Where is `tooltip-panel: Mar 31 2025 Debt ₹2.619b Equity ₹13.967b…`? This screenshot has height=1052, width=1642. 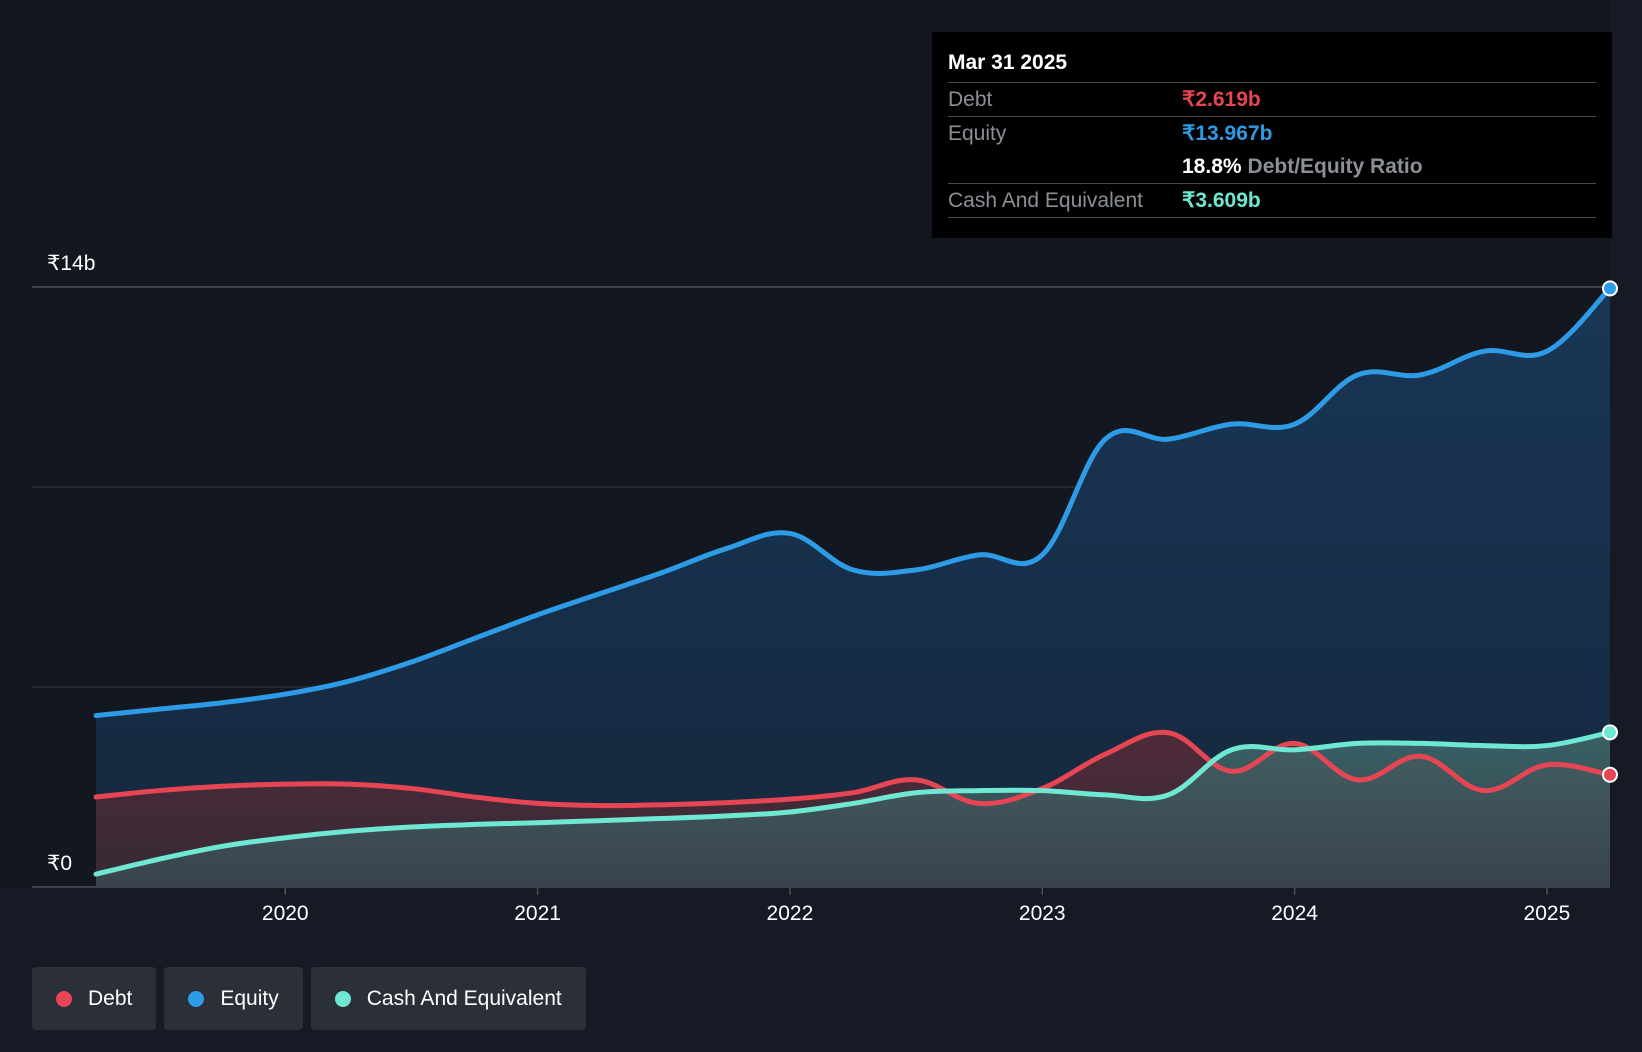 tooltip-panel: Mar 31 2025 Debt ₹2.619b Equity ₹13.967b… is located at coordinates (1272, 135).